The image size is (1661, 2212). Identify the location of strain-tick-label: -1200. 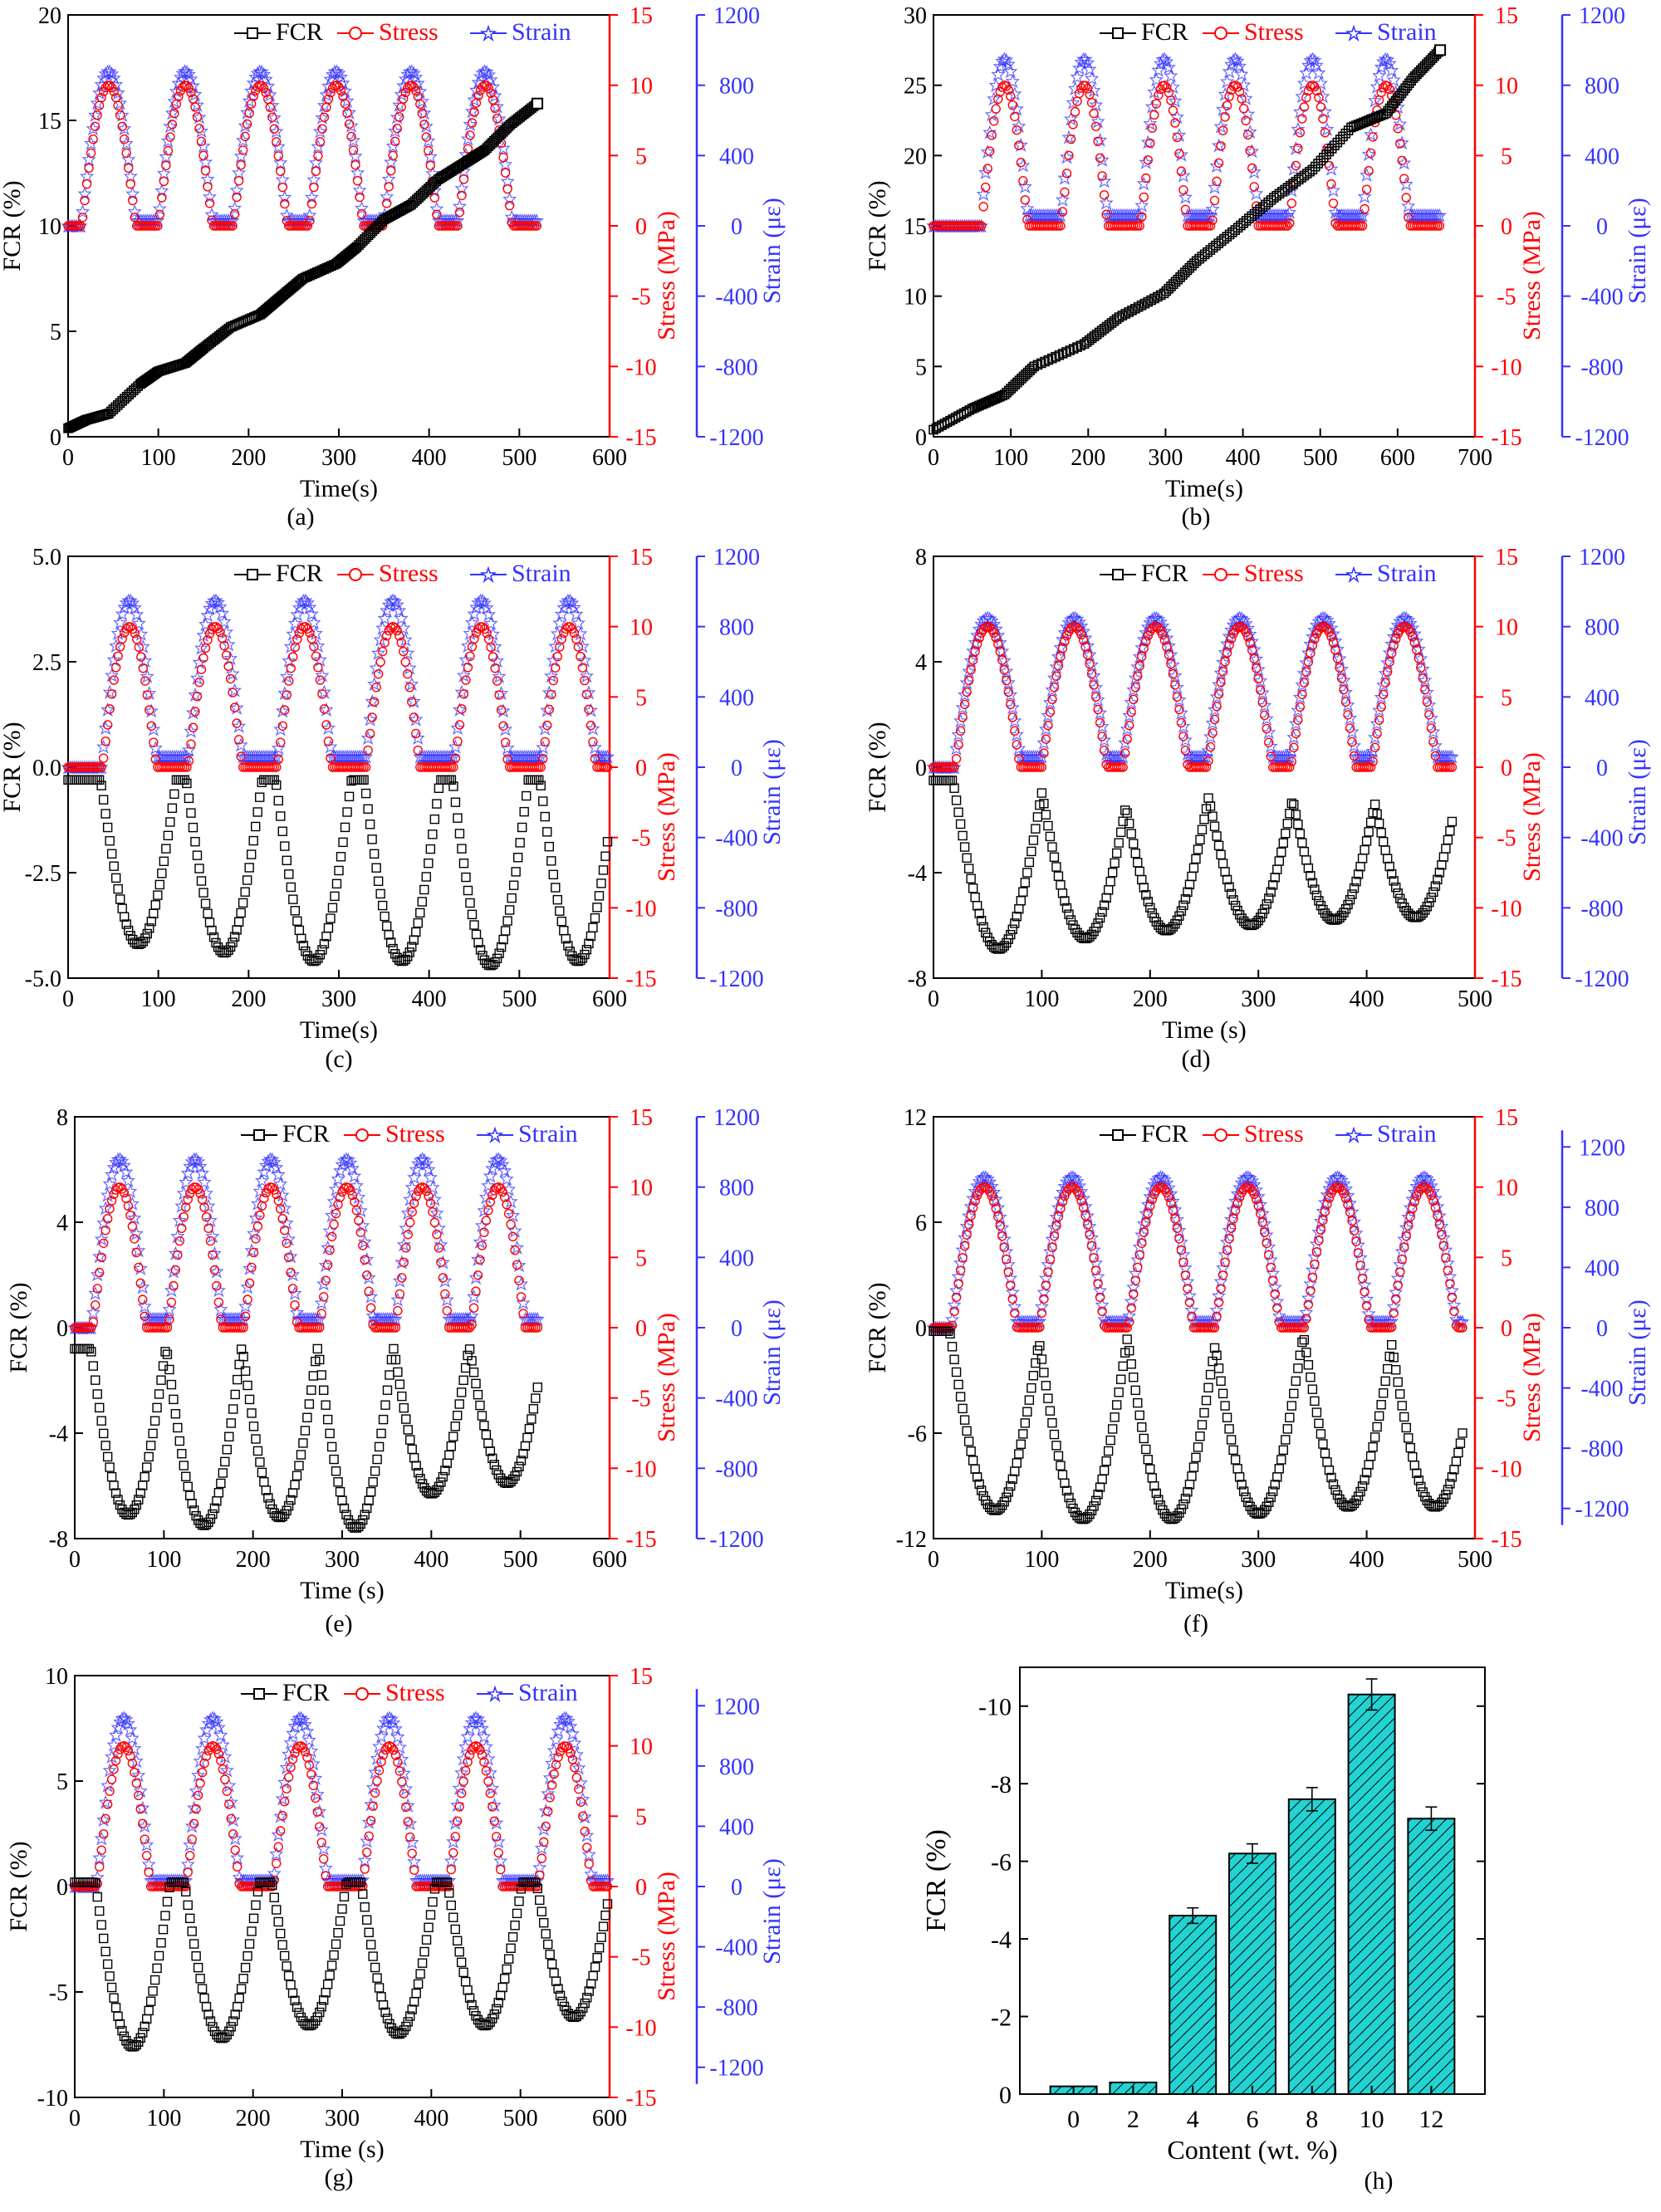
(736, 438).